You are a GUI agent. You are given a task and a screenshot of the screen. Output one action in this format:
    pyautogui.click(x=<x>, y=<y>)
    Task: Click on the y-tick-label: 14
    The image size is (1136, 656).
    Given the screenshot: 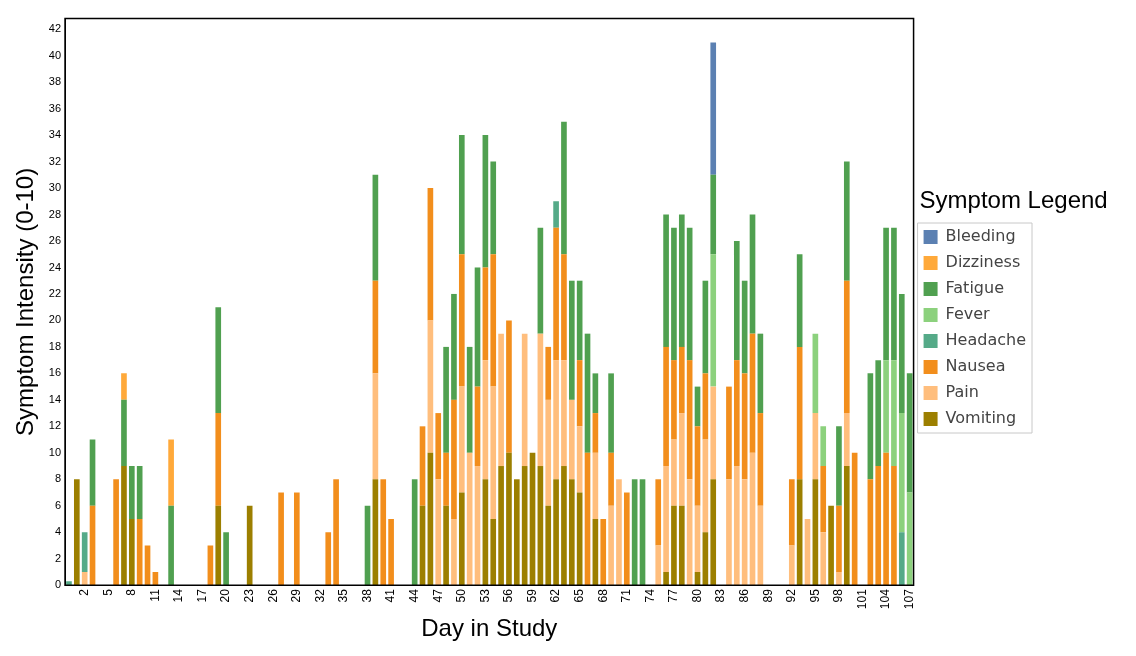 What is the action you would take?
    pyautogui.click(x=55, y=398)
    